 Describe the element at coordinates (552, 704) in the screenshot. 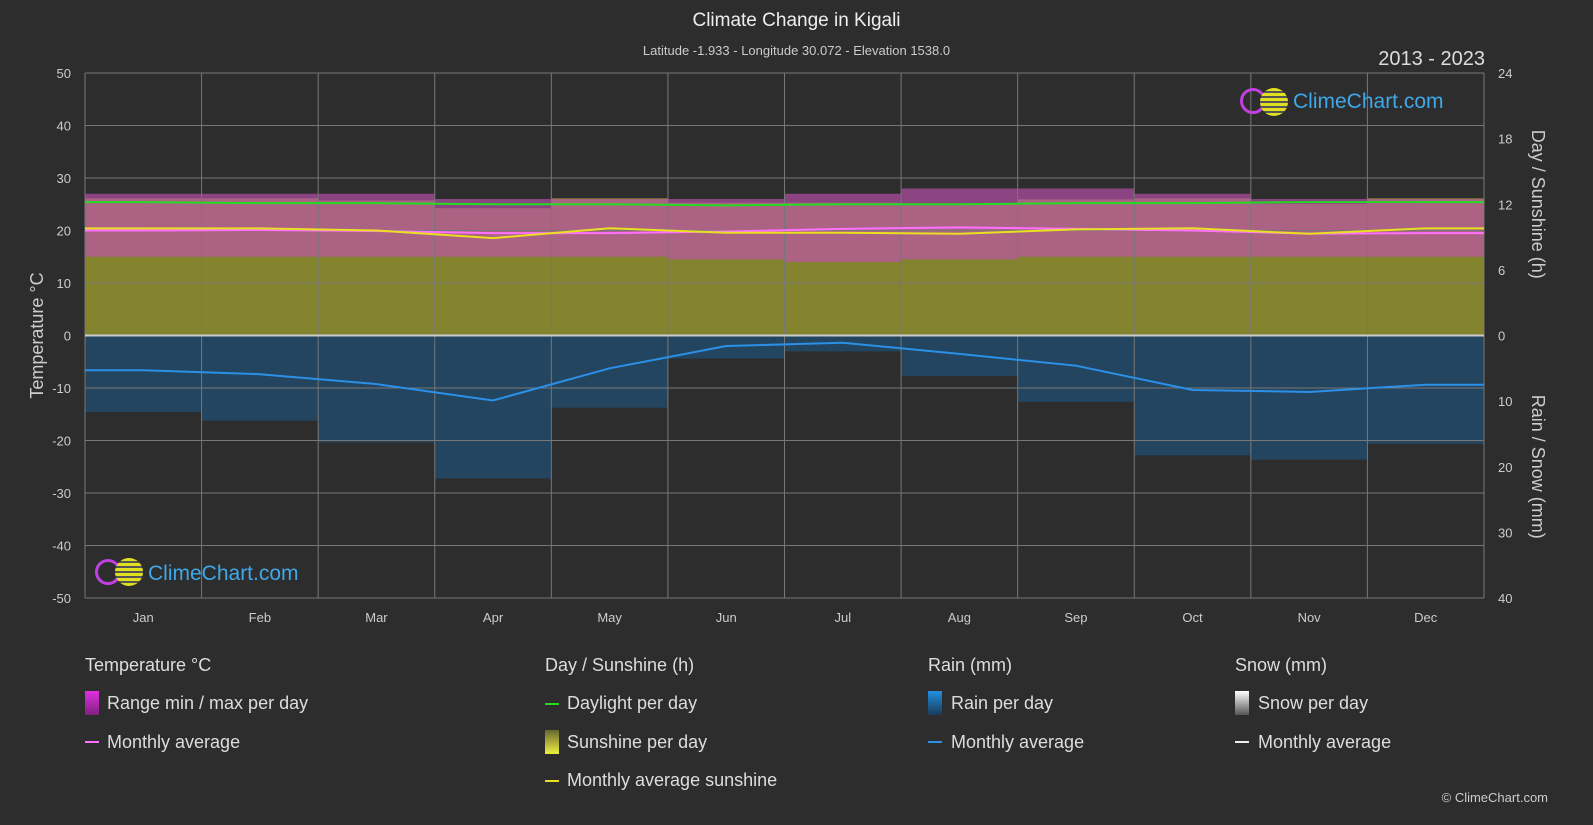

I see `daylight-swatch` at that location.